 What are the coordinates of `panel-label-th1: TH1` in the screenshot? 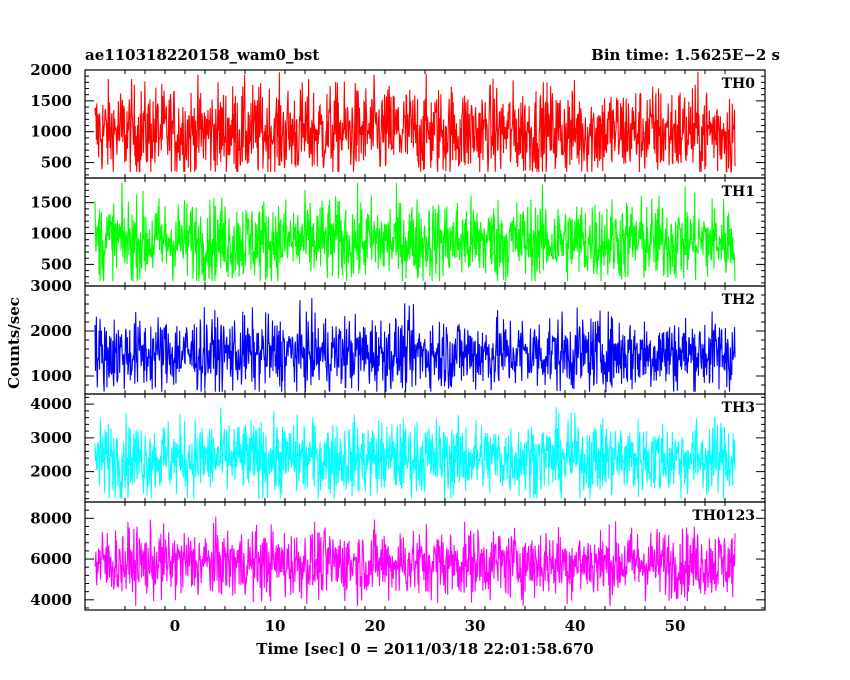 It's located at (738, 192).